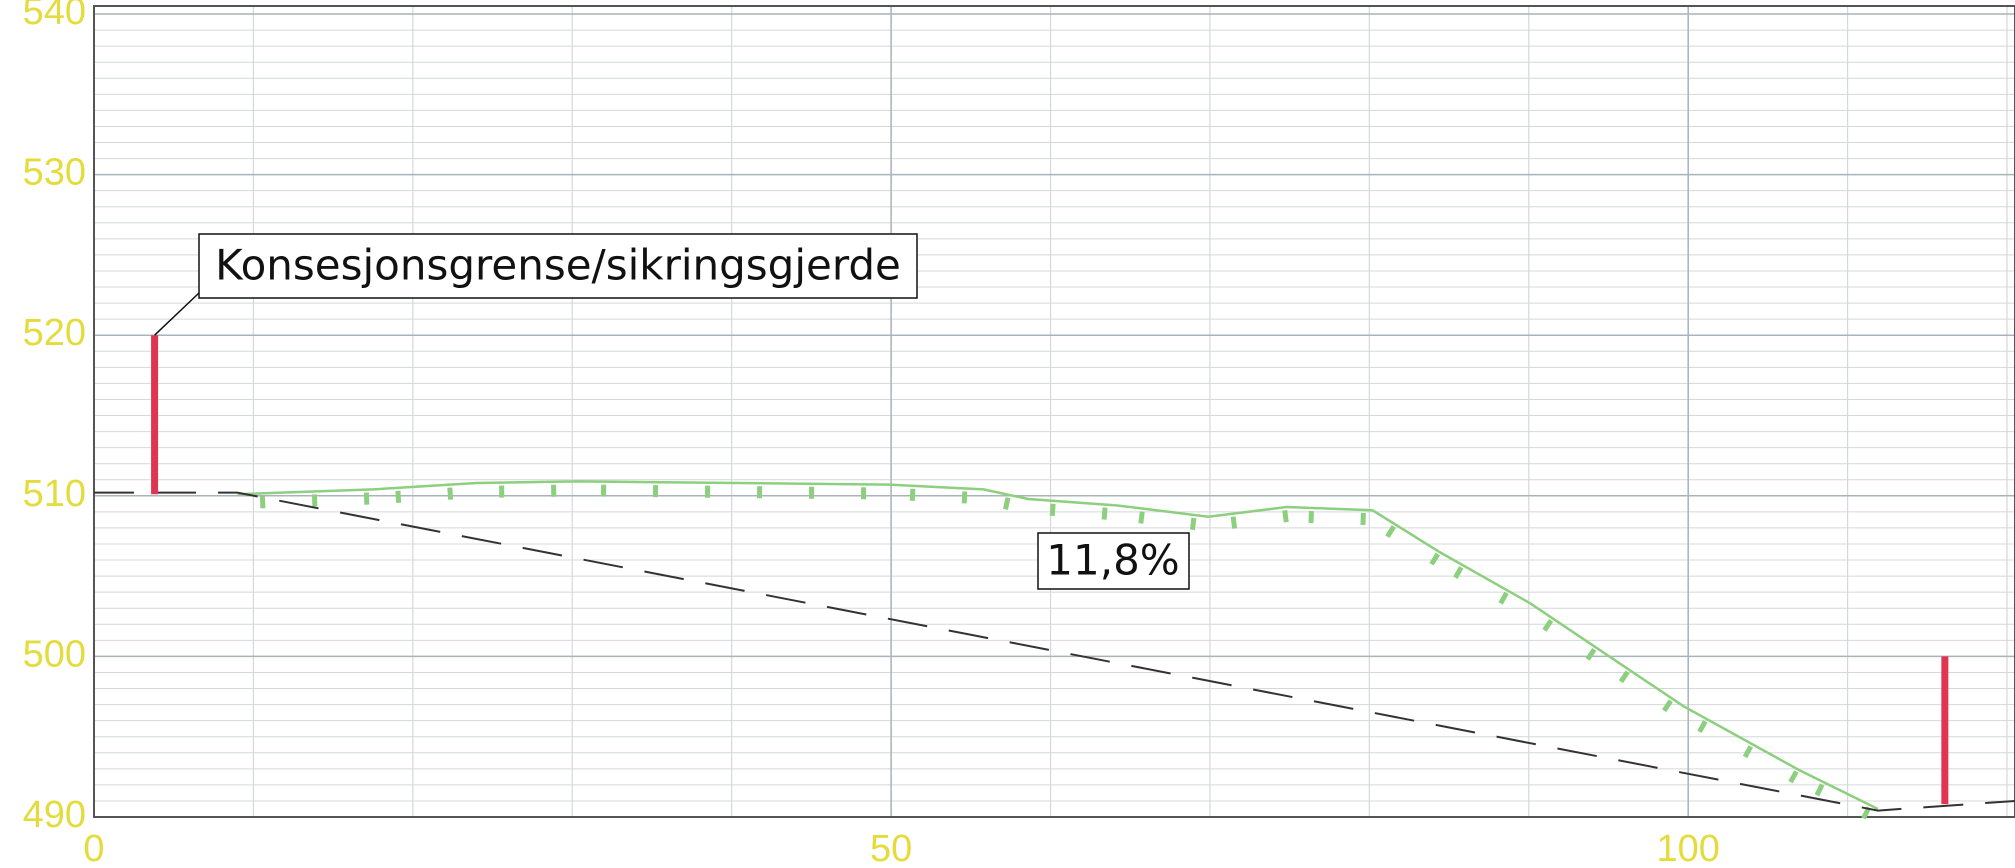 This screenshot has width=2015, height=868. What do you see at coordinates (54, 173) in the screenshot?
I see `y-tick-label: 530` at bounding box center [54, 173].